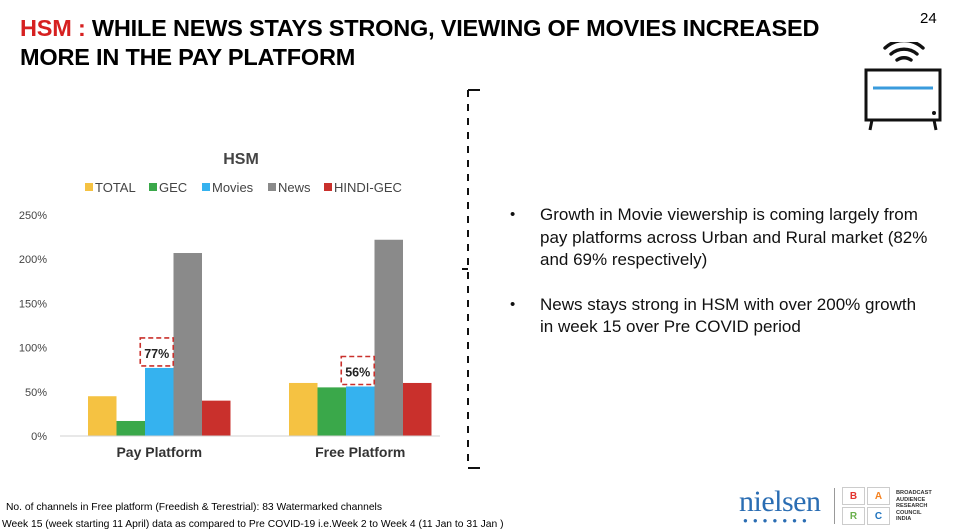 The image size is (955, 531). Describe the element at coordinates (853, 496) in the screenshot. I see `barc-letter: B` at that location.